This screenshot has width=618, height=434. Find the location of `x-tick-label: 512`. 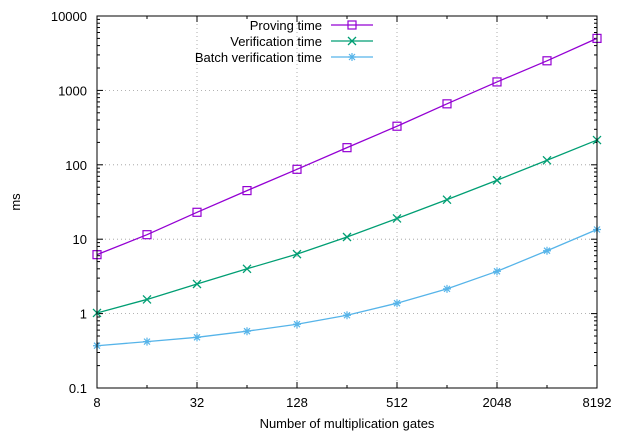

x-tick-label: 512 is located at coordinates (397, 402).